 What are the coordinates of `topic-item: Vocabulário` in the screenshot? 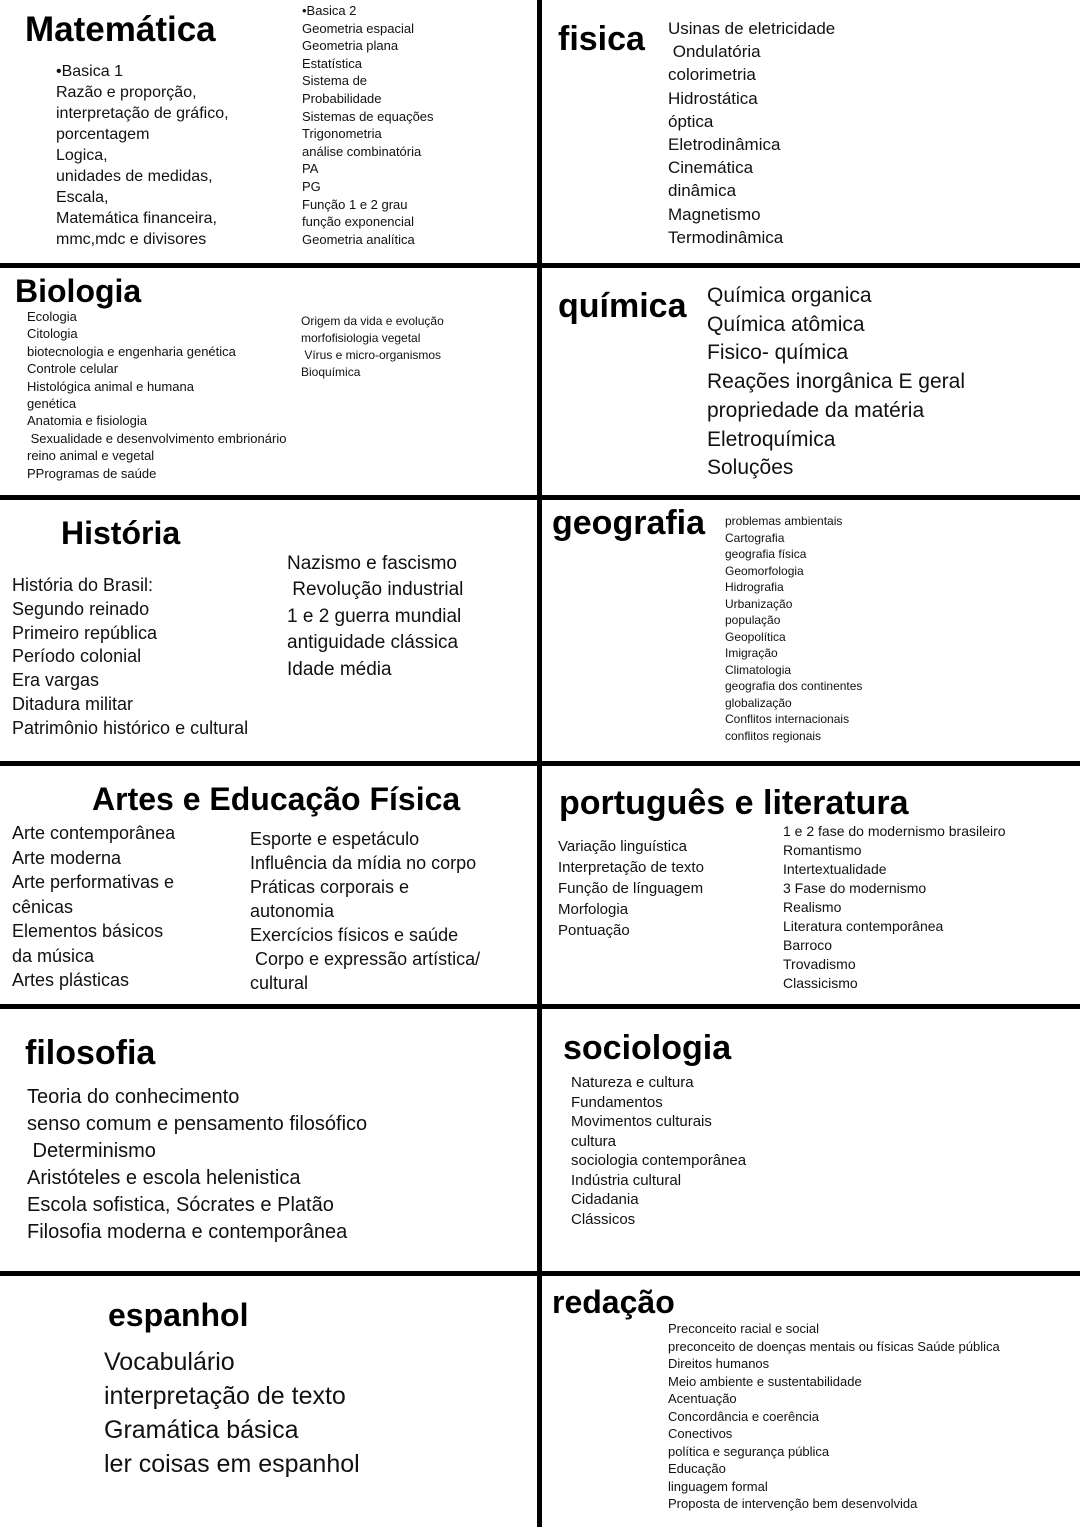 It's located at (169, 1362).